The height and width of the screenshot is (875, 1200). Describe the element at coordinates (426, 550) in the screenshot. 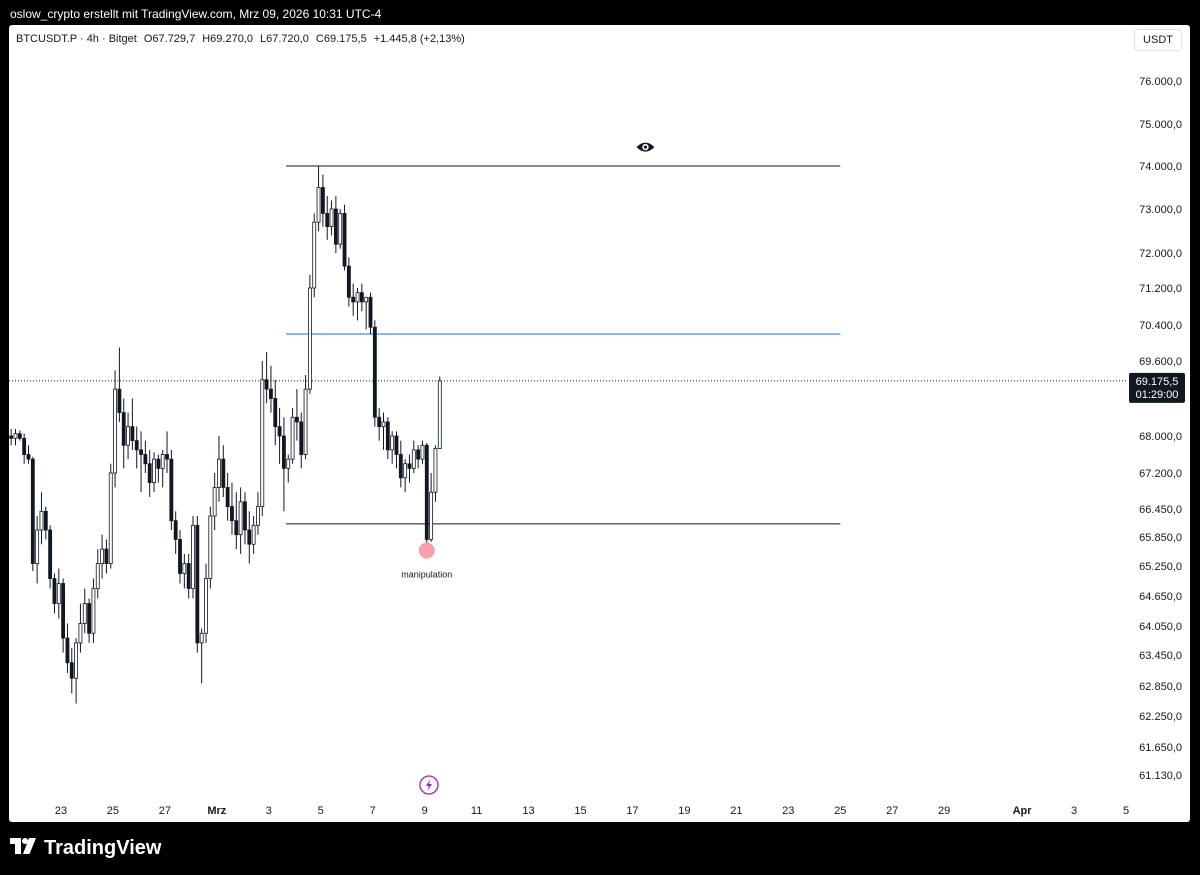

I see `manipulation-marker` at that location.